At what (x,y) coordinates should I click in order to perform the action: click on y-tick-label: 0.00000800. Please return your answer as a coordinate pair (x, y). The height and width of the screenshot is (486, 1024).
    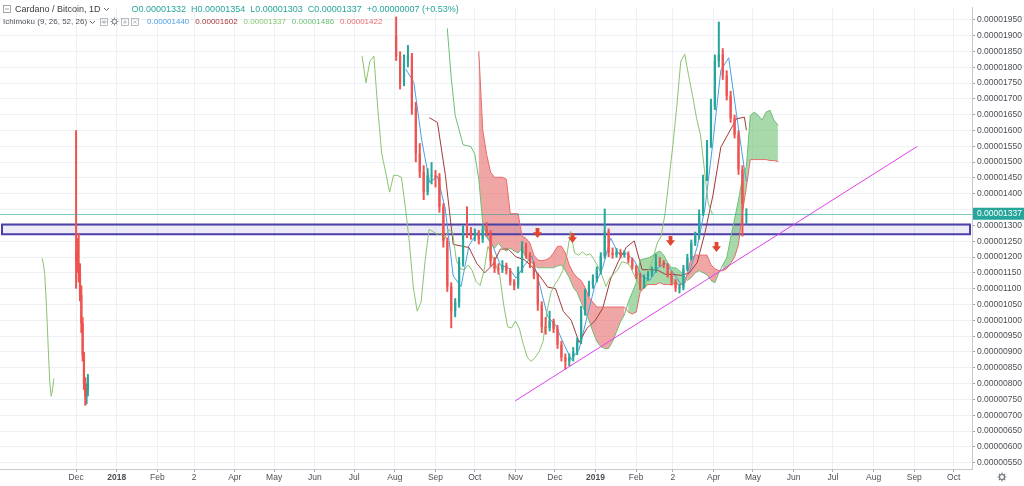
    Looking at the image, I should click on (1000, 382).